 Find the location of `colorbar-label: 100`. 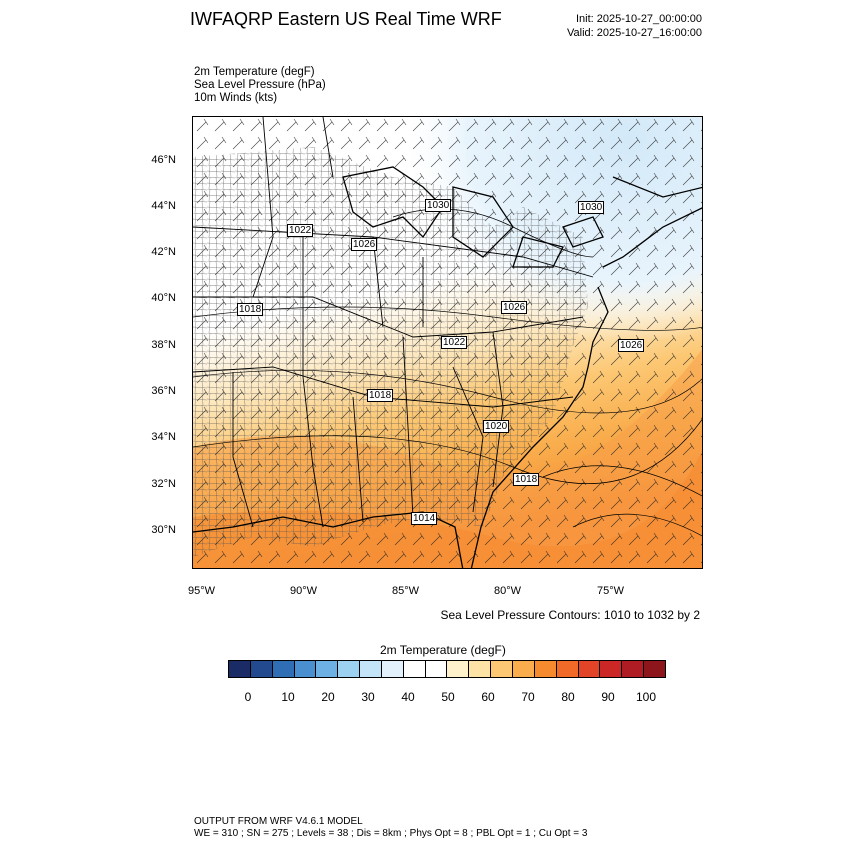

colorbar-label: 100 is located at coordinates (646, 697).